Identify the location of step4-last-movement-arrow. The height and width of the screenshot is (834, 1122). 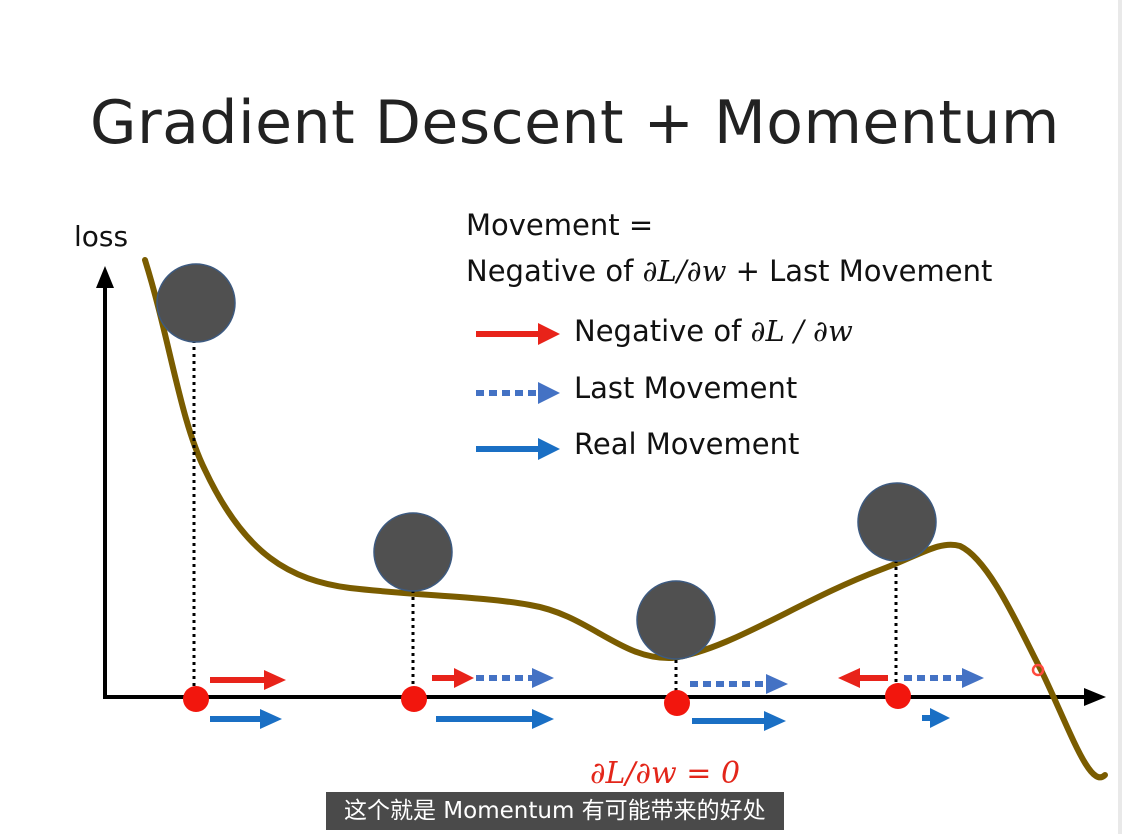
(944, 678).